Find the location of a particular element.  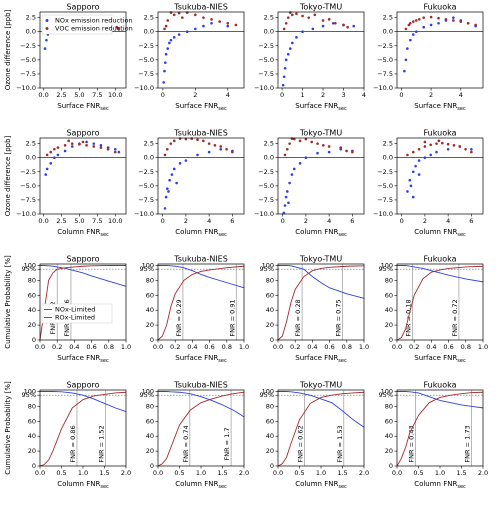

x-tick-label: 7.5 is located at coordinates (97, 95).